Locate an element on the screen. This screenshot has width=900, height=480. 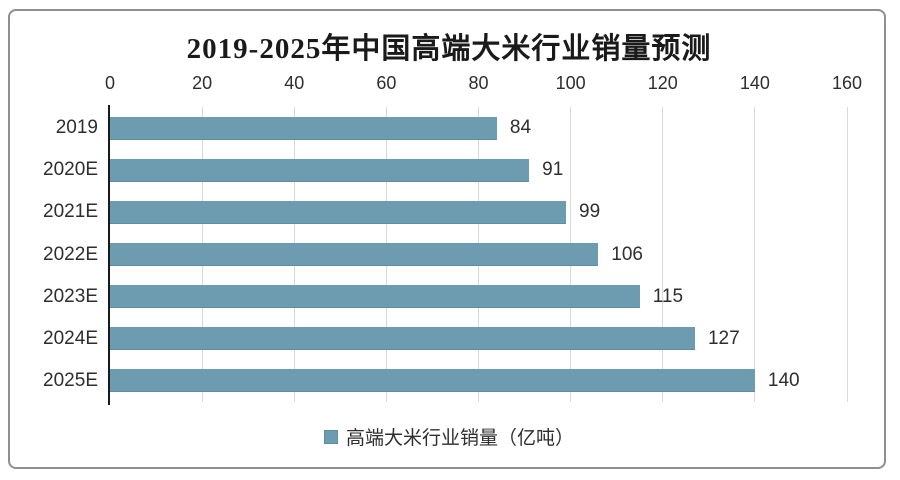
category-label: 2020E is located at coordinates (70, 170).